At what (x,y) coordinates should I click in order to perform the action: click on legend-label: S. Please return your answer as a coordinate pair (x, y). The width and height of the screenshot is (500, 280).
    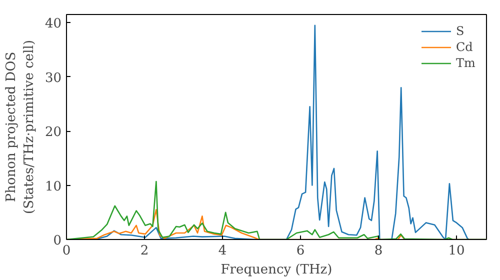
    Looking at the image, I should click on (461, 31).